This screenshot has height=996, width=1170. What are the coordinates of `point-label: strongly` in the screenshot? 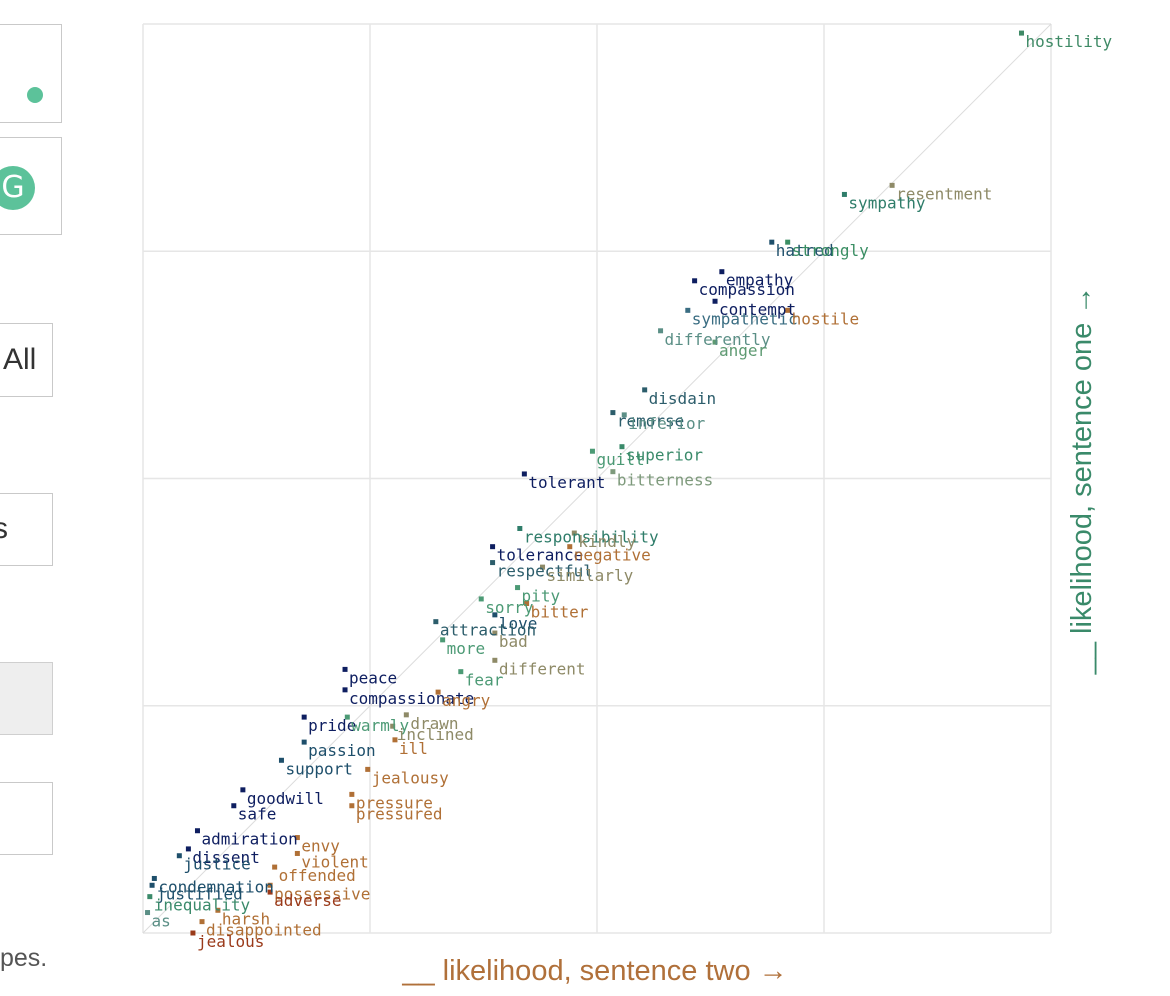 It's located at (830, 250).